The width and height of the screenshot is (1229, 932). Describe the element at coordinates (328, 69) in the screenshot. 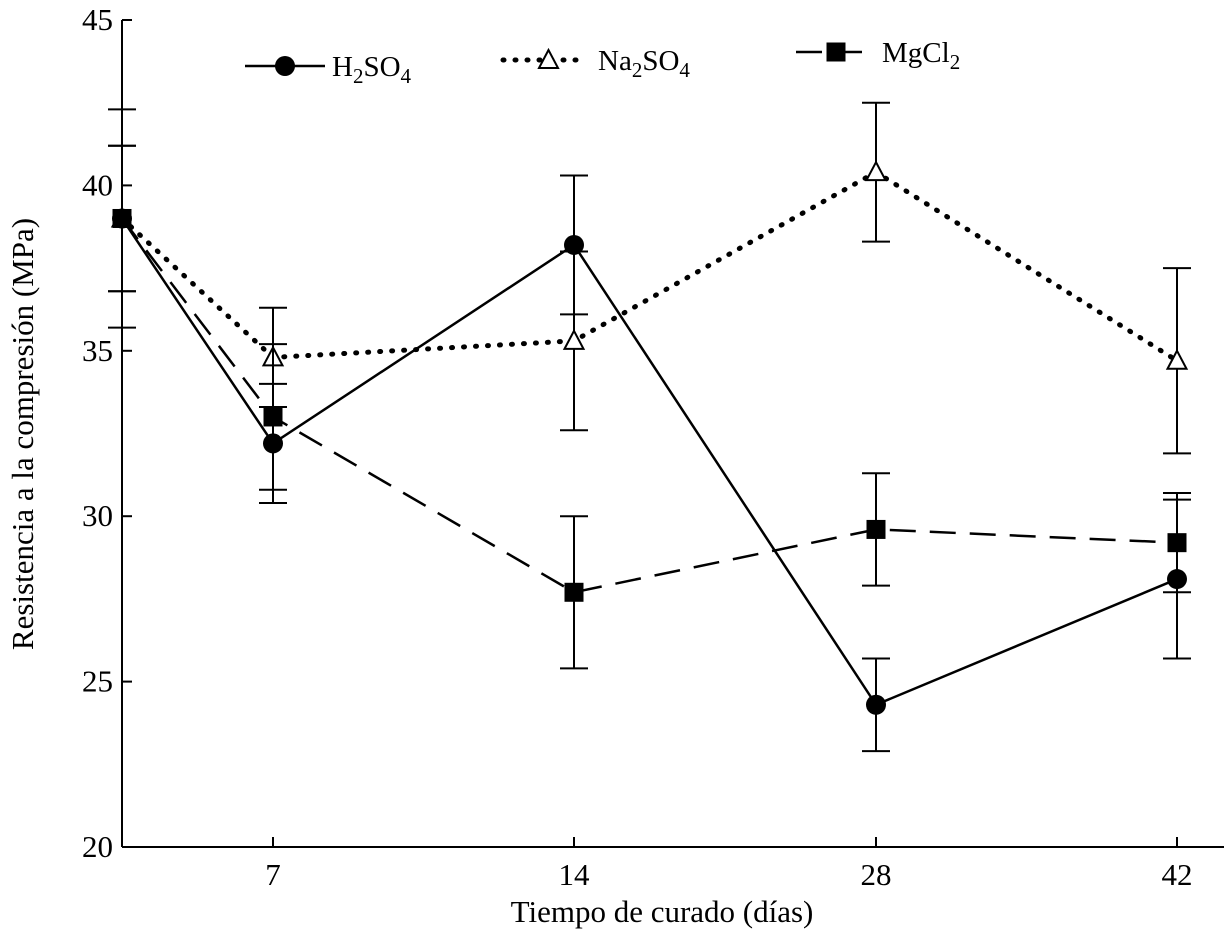

I see `legend-item-H2SO4: H2SO4` at that location.